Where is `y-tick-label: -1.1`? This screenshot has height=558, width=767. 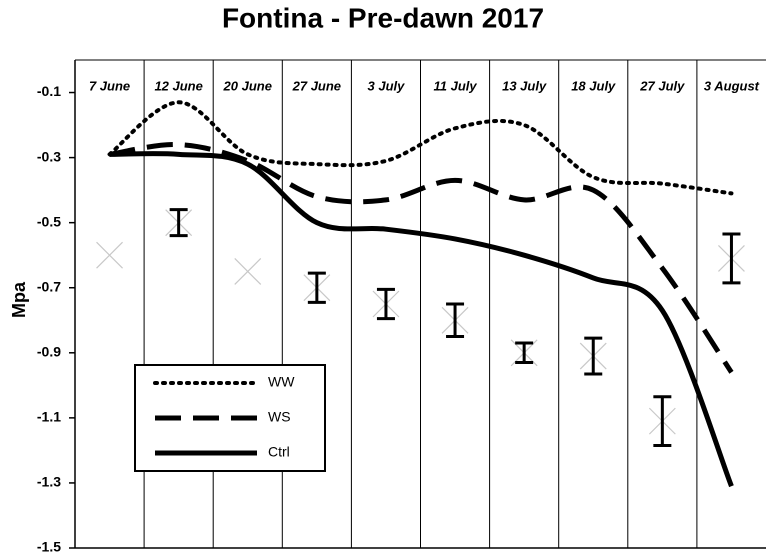
y-tick-label: -1.1 is located at coordinates (49, 417).